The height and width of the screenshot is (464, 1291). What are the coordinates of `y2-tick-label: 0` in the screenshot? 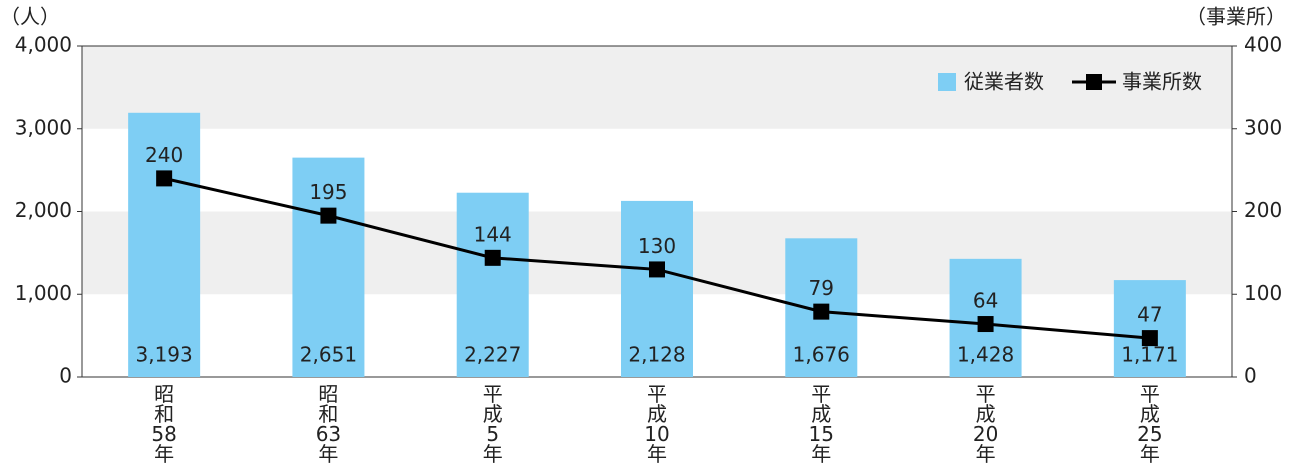 It's located at (1250, 376).